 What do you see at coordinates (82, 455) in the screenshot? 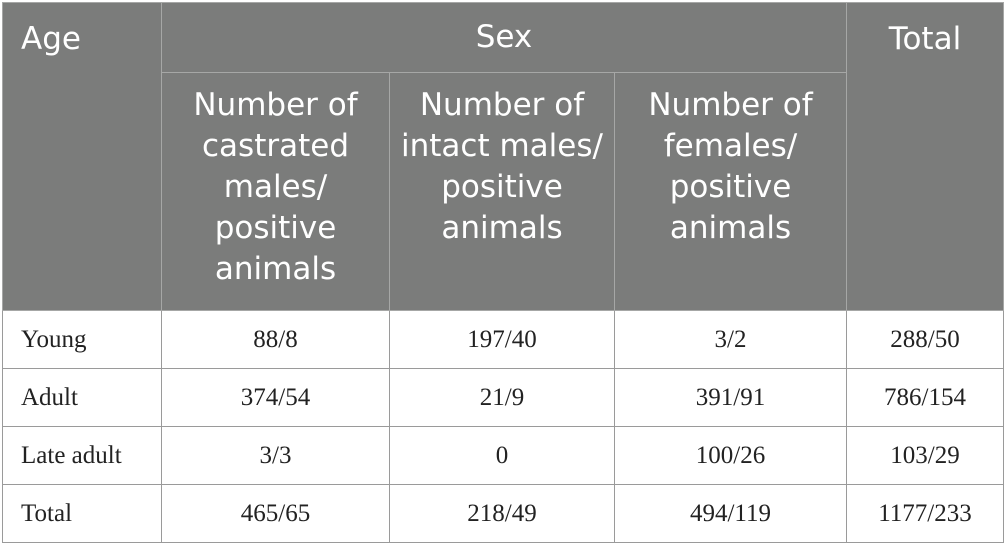
I see `row-label: Late adult` at bounding box center [82, 455].